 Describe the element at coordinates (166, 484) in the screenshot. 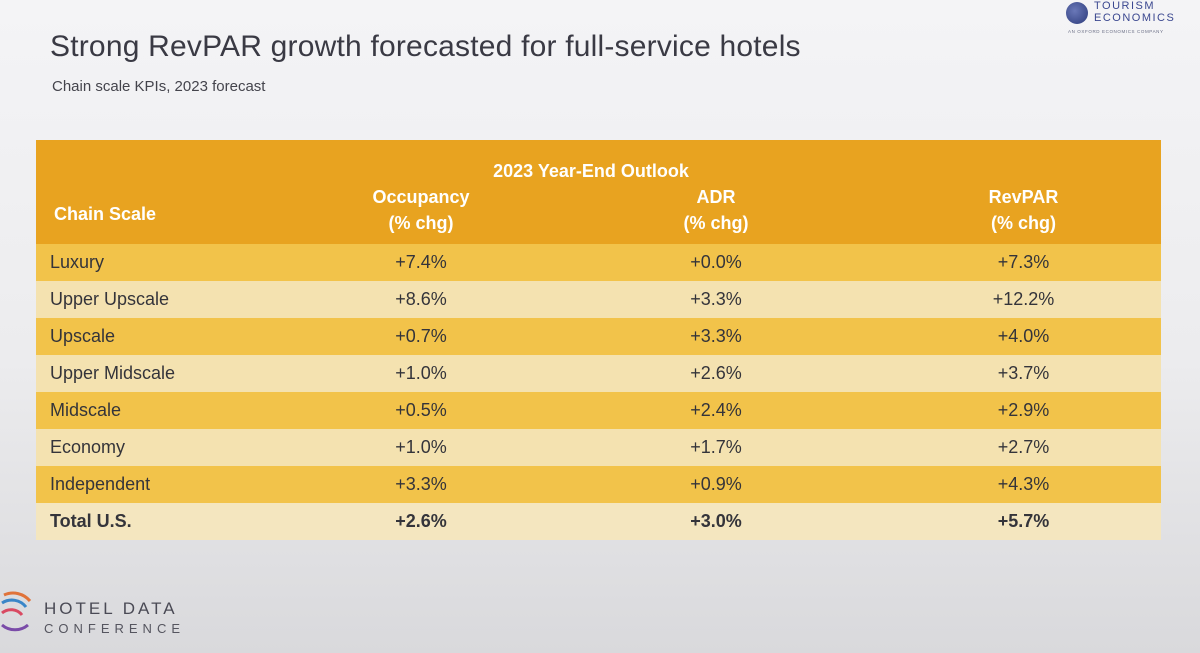

I see `chain-cell: Independent` at that location.